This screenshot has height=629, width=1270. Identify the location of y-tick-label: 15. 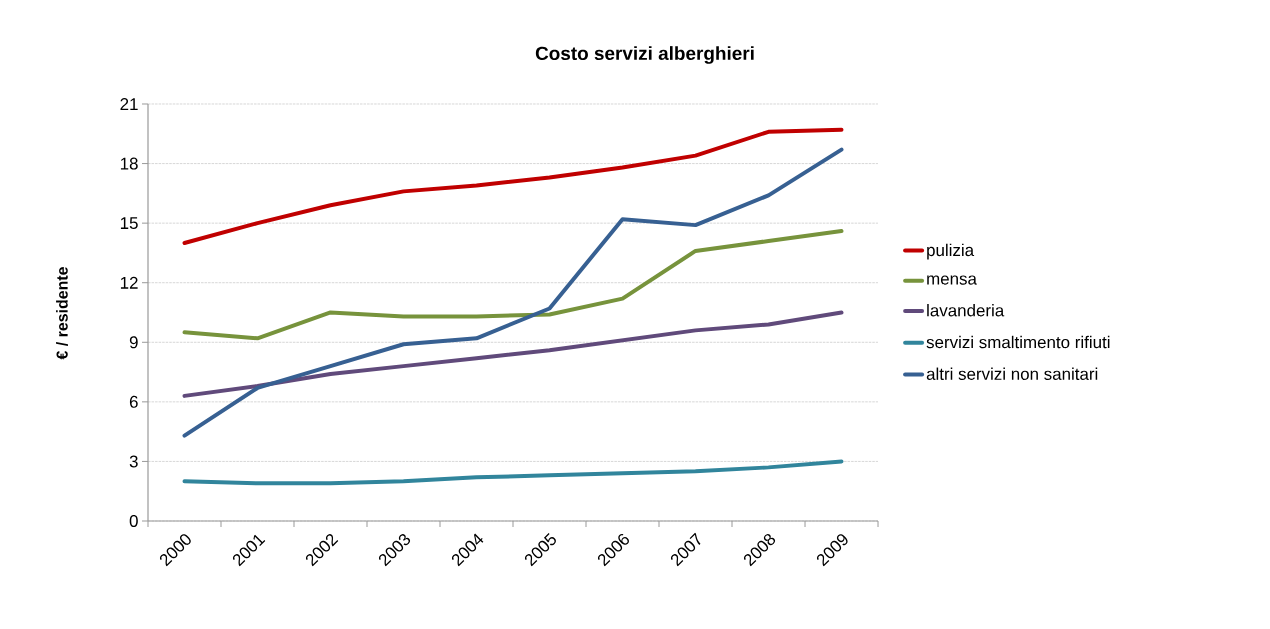
(129, 223).